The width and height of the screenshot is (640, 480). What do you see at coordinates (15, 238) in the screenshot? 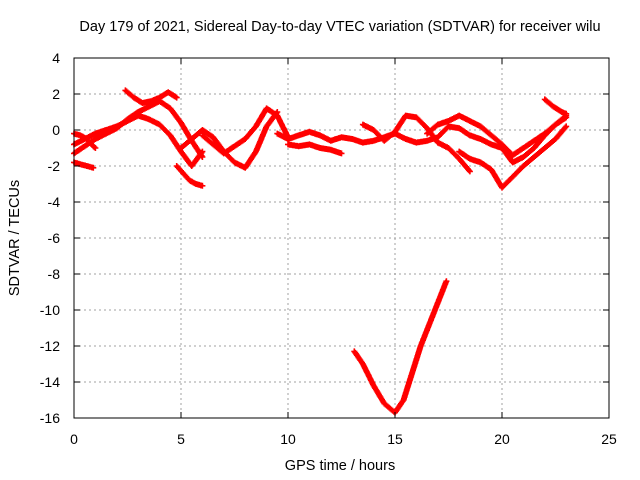
I see `y-axis-label: SDTVAR / TECUs` at bounding box center [15, 238].